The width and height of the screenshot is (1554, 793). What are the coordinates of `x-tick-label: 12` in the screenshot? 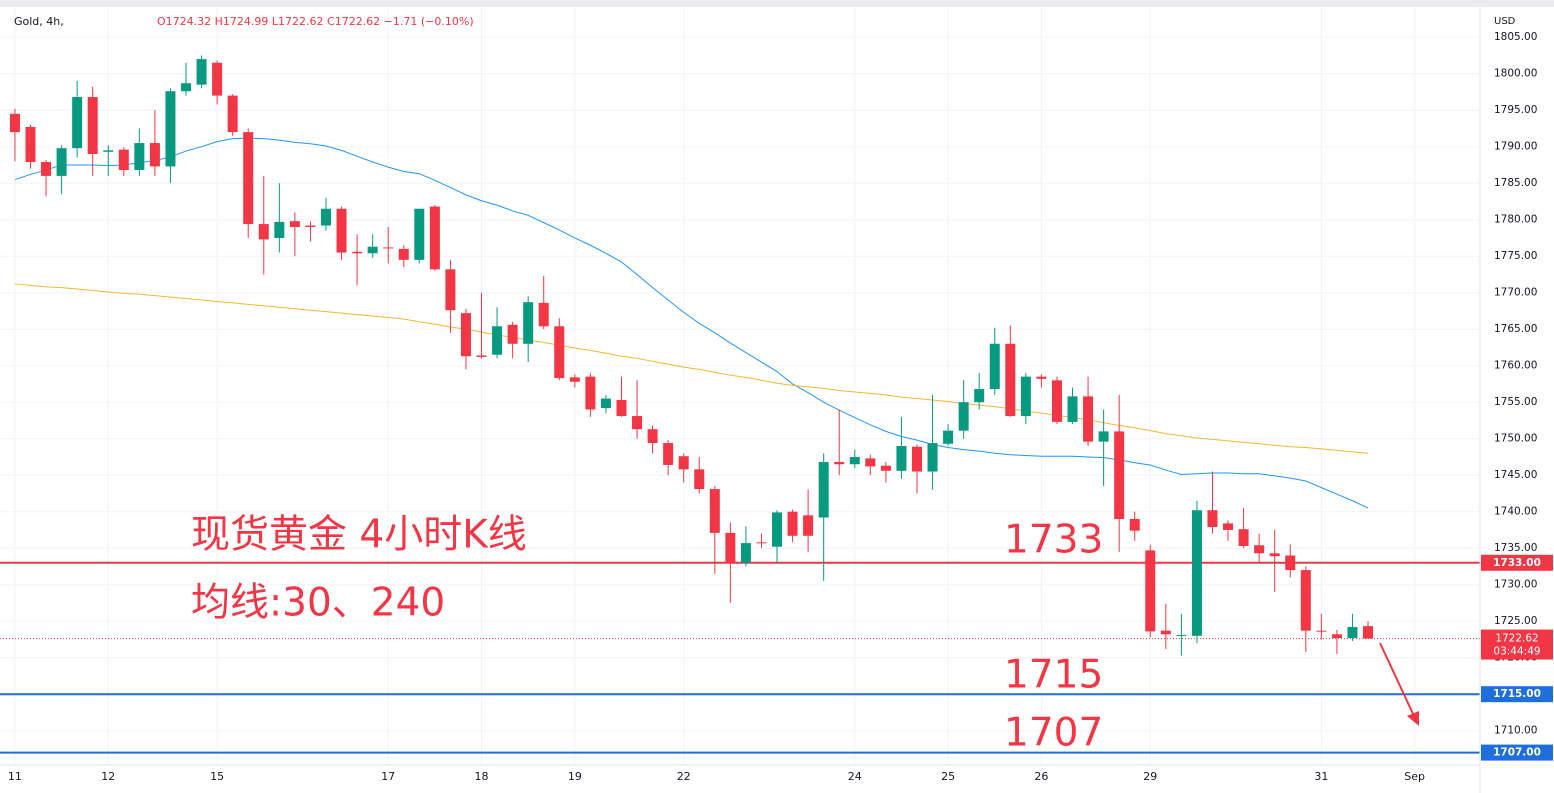 It's located at (108, 776).